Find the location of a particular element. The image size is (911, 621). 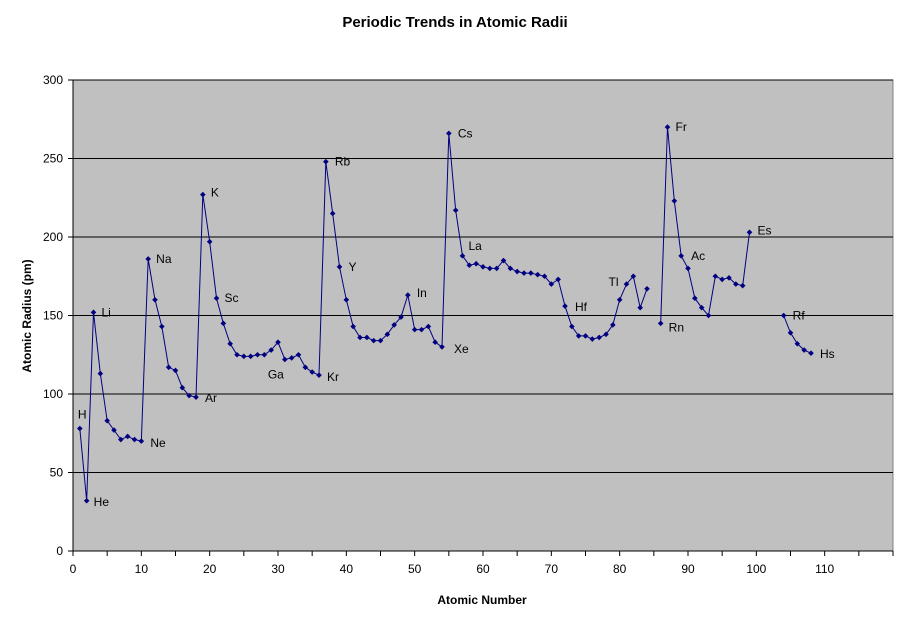

element-label-kr: Kr is located at coordinates (333, 377).